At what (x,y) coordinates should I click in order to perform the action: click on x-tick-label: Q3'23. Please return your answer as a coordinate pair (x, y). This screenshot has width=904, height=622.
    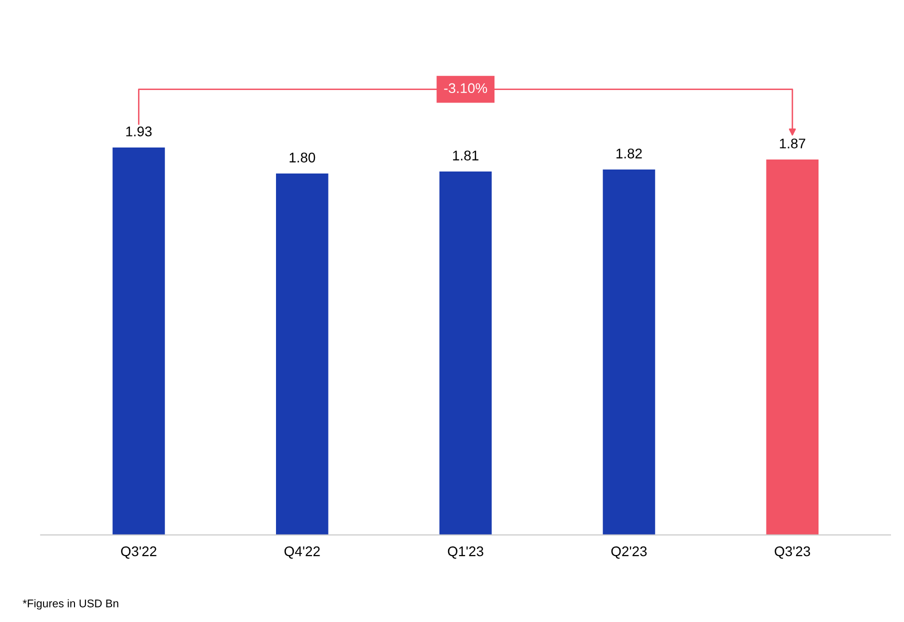
    Looking at the image, I should click on (792, 552).